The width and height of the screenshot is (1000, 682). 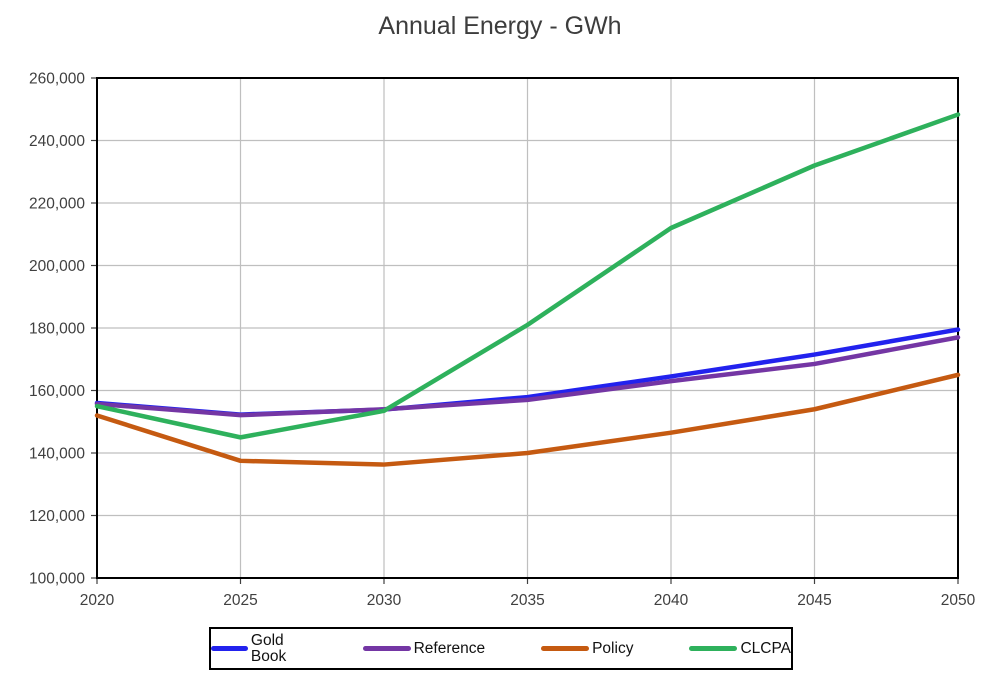 What do you see at coordinates (501, 648) in the screenshot?
I see `legend: Gold Book Reference Policy CLCPA` at bounding box center [501, 648].